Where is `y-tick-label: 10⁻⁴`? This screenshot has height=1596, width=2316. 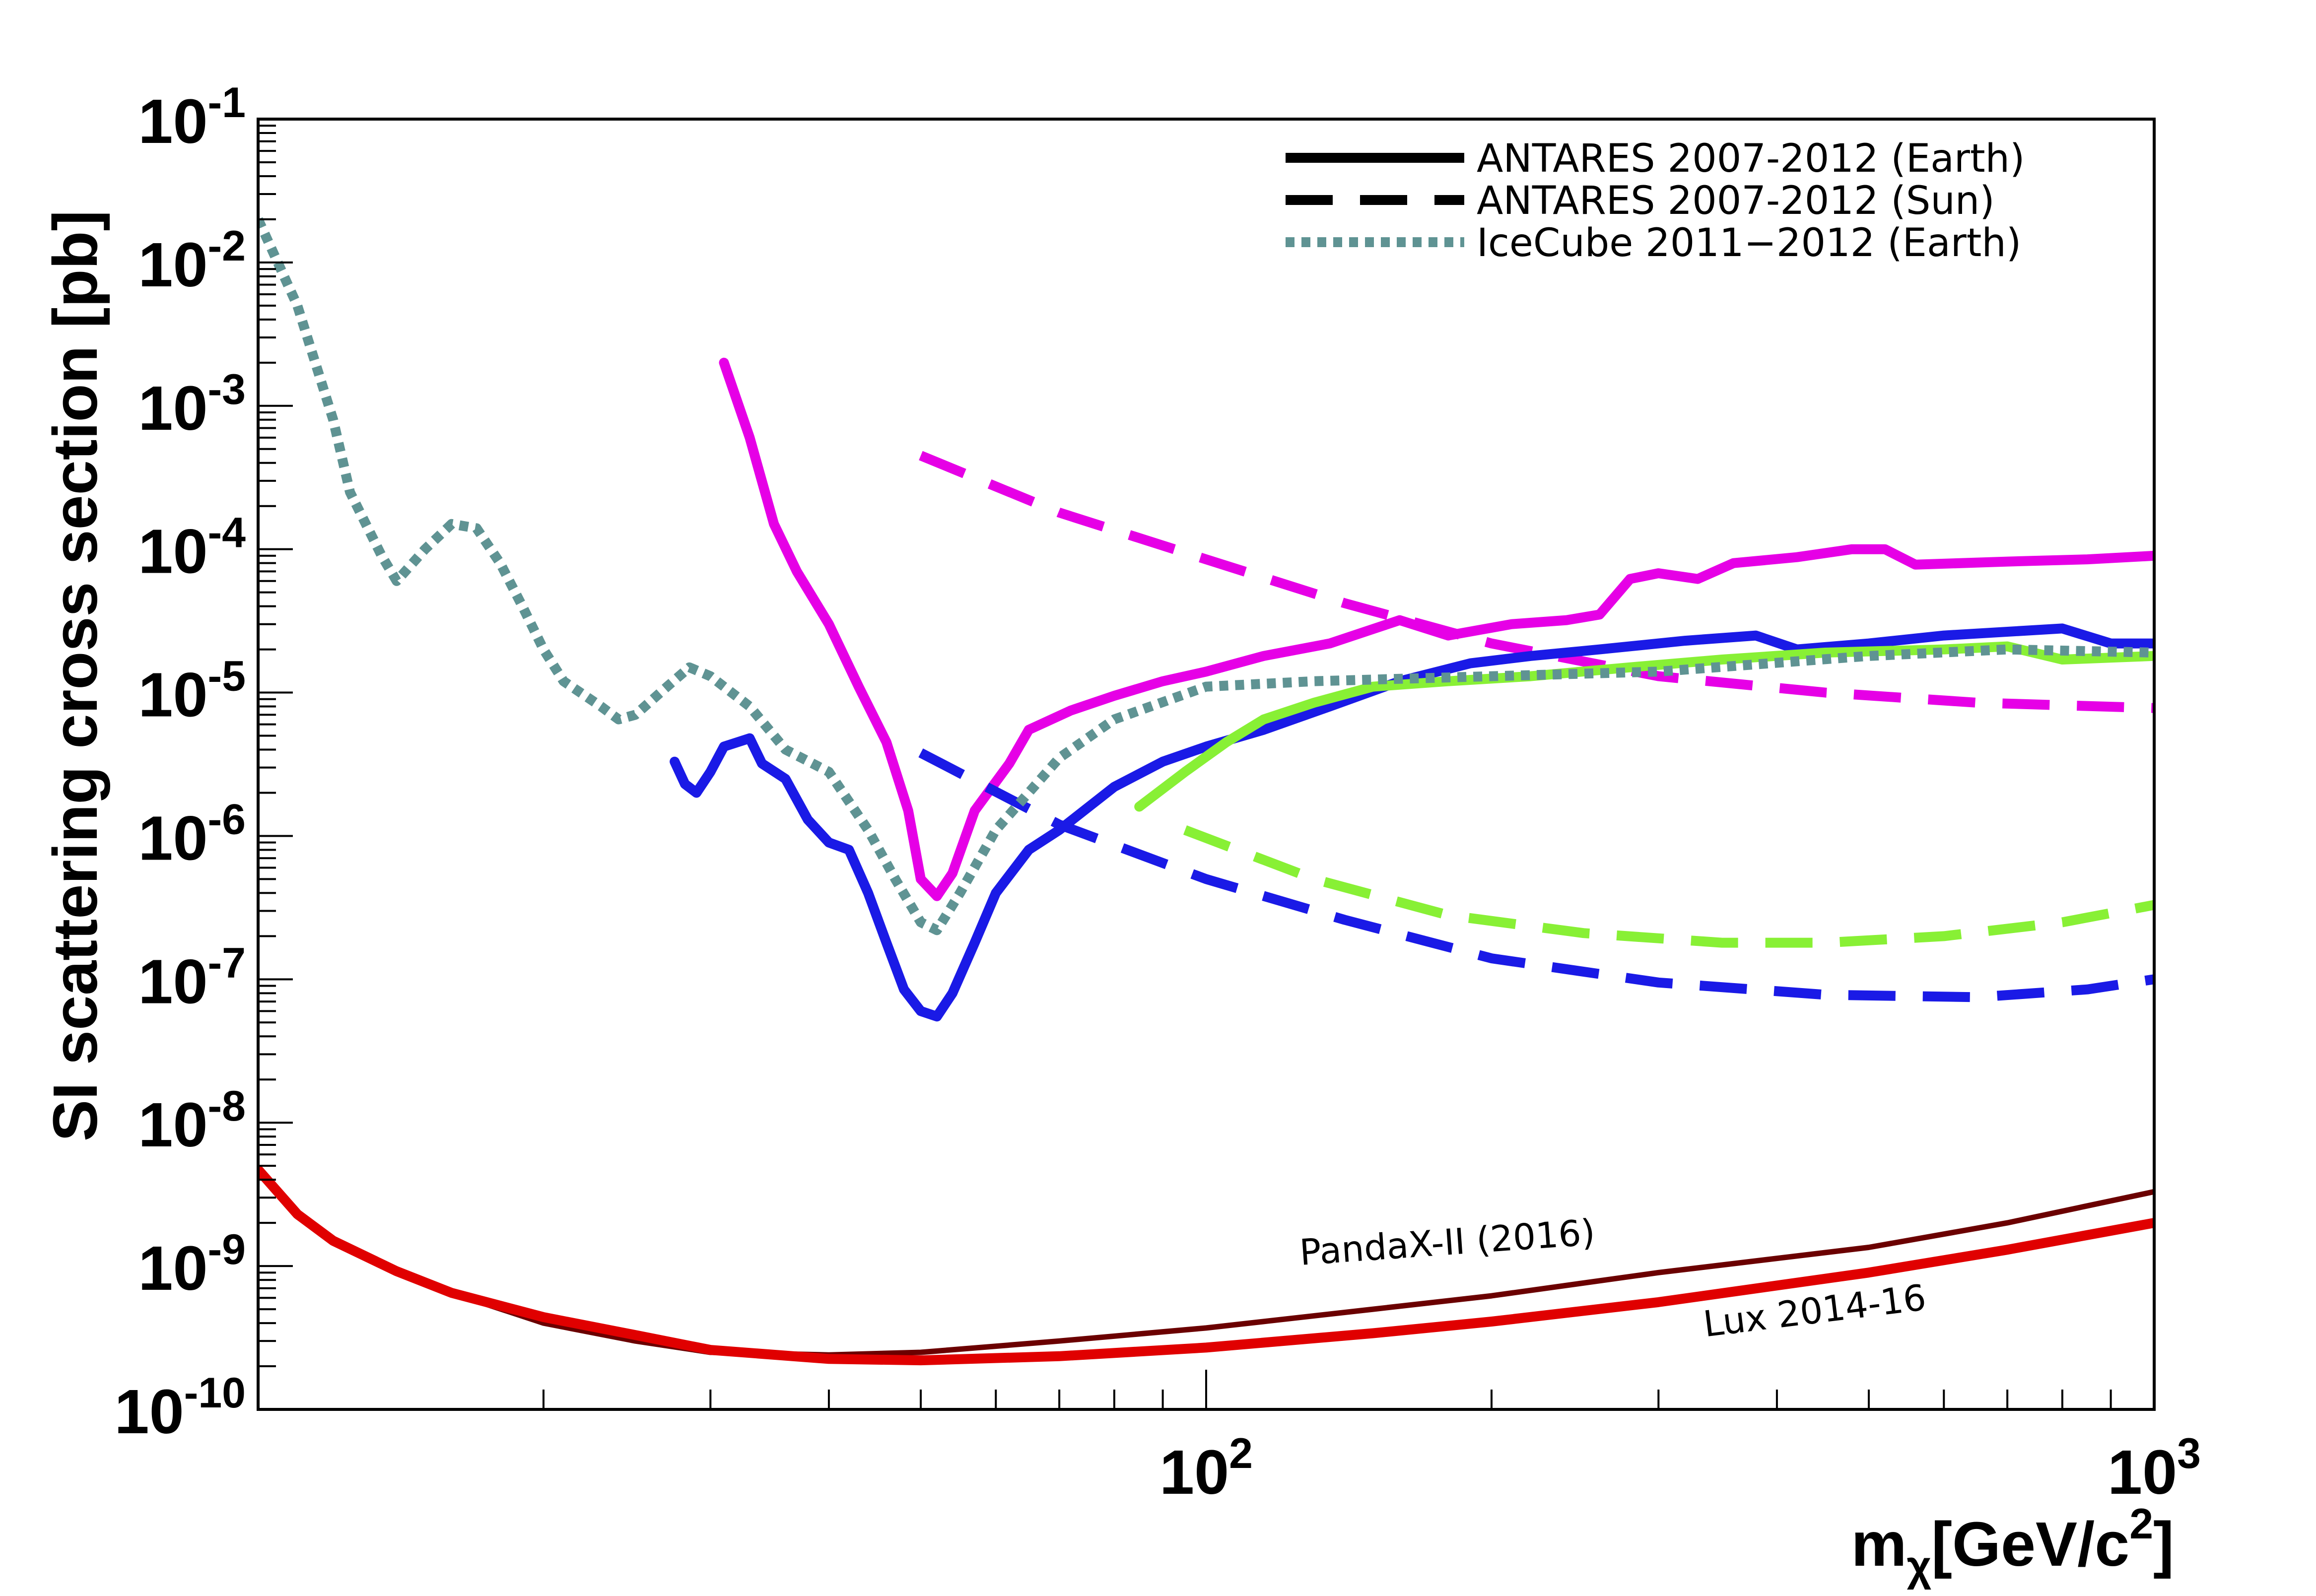
y-tick-label: 10⁻⁴ is located at coordinates (192, 548).